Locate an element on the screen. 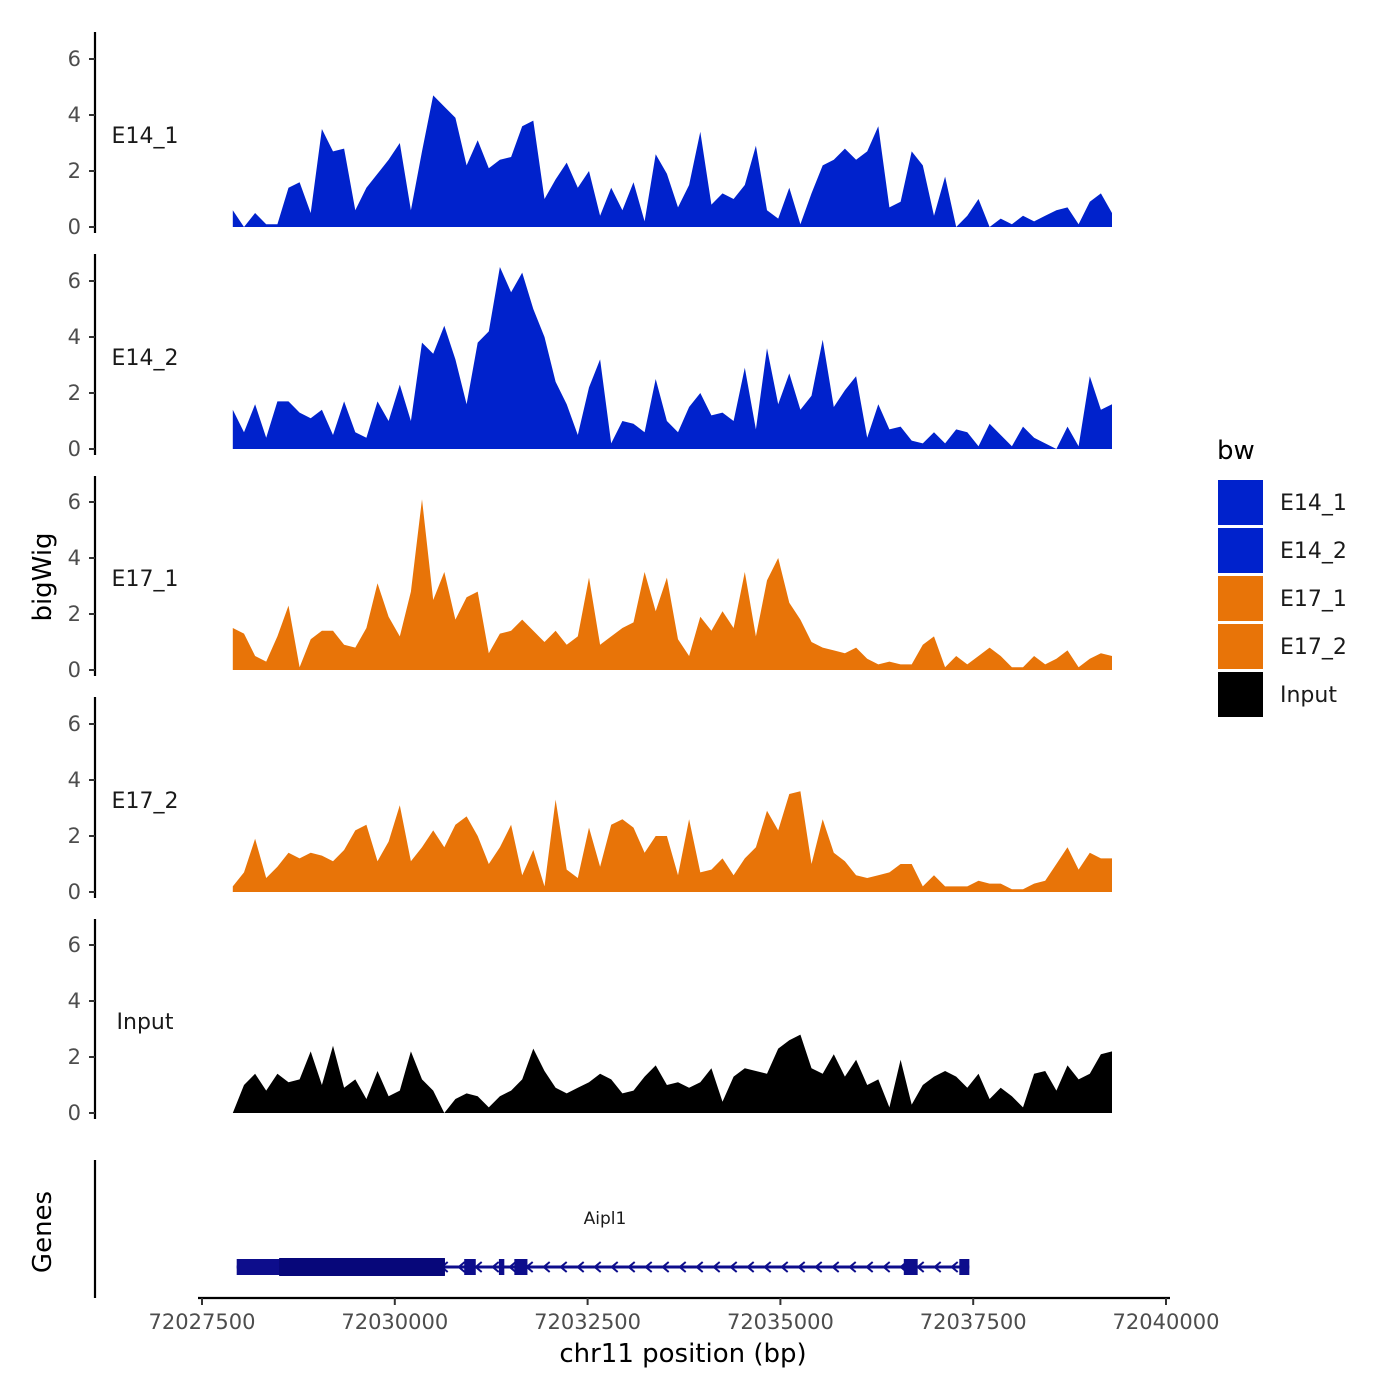 This screenshot has height=1400, width=1400. x-tick-label: 72037500 is located at coordinates (973, 1322).